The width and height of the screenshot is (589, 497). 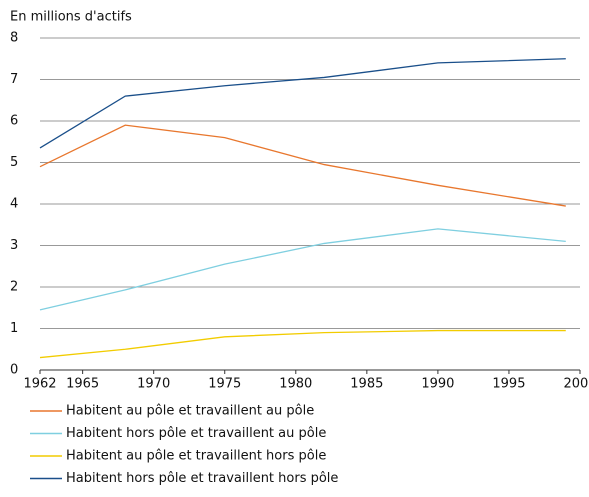 What do you see at coordinates (71, 17) in the screenshot?
I see `y-axis-label: En millions d'actifs` at bounding box center [71, 17].